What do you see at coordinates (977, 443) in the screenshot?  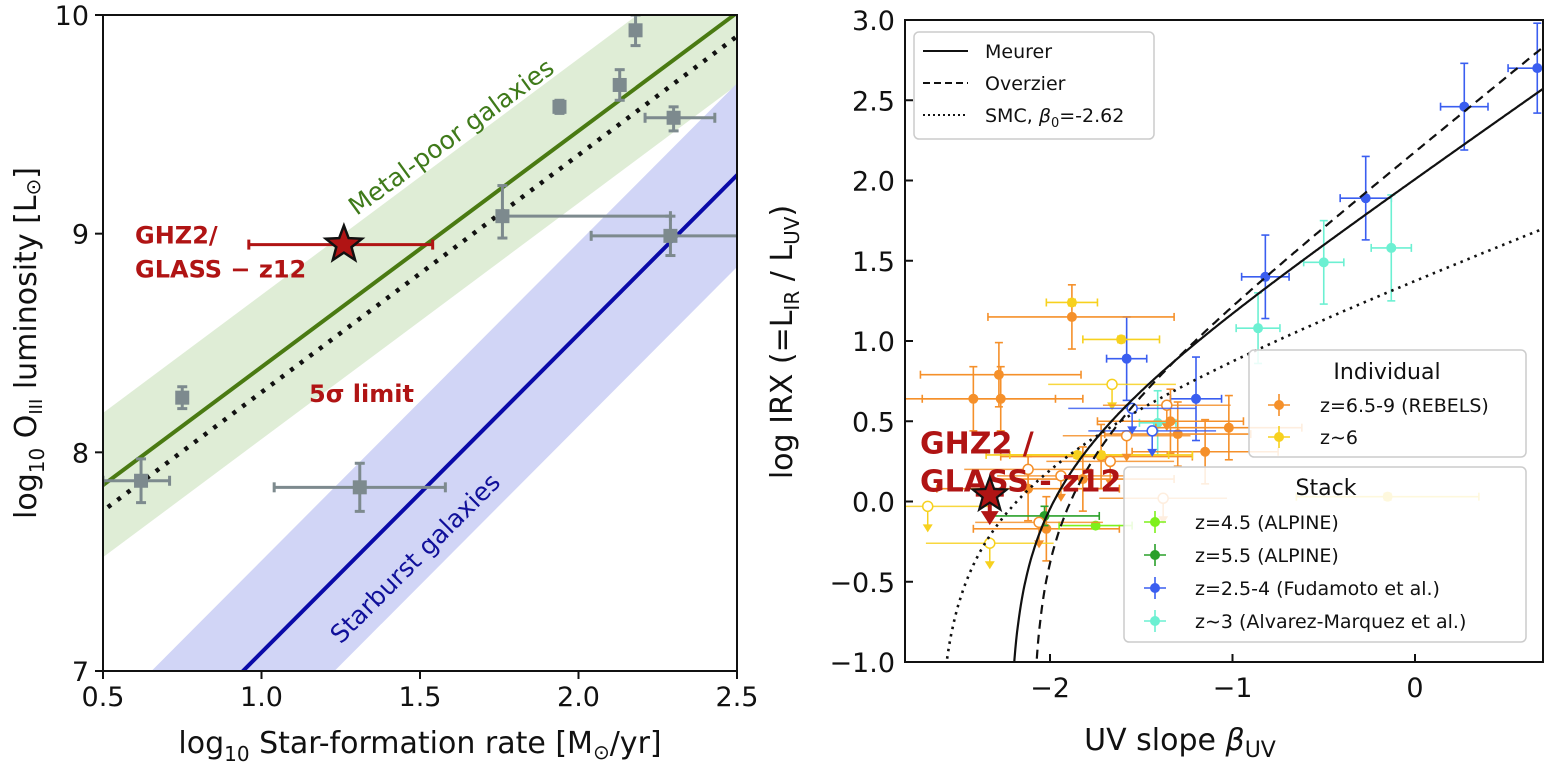 I see `ghz2-label: GHZ2 /` at bounding box center [977, 443].